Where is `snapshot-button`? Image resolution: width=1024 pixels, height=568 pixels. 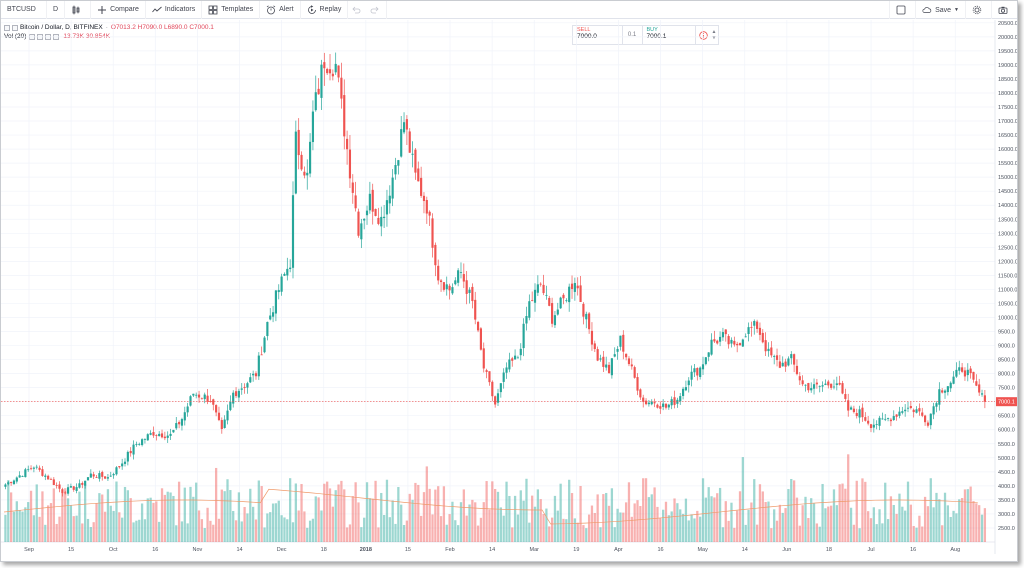
snapshot-button is located at coordinates (1004, 10).